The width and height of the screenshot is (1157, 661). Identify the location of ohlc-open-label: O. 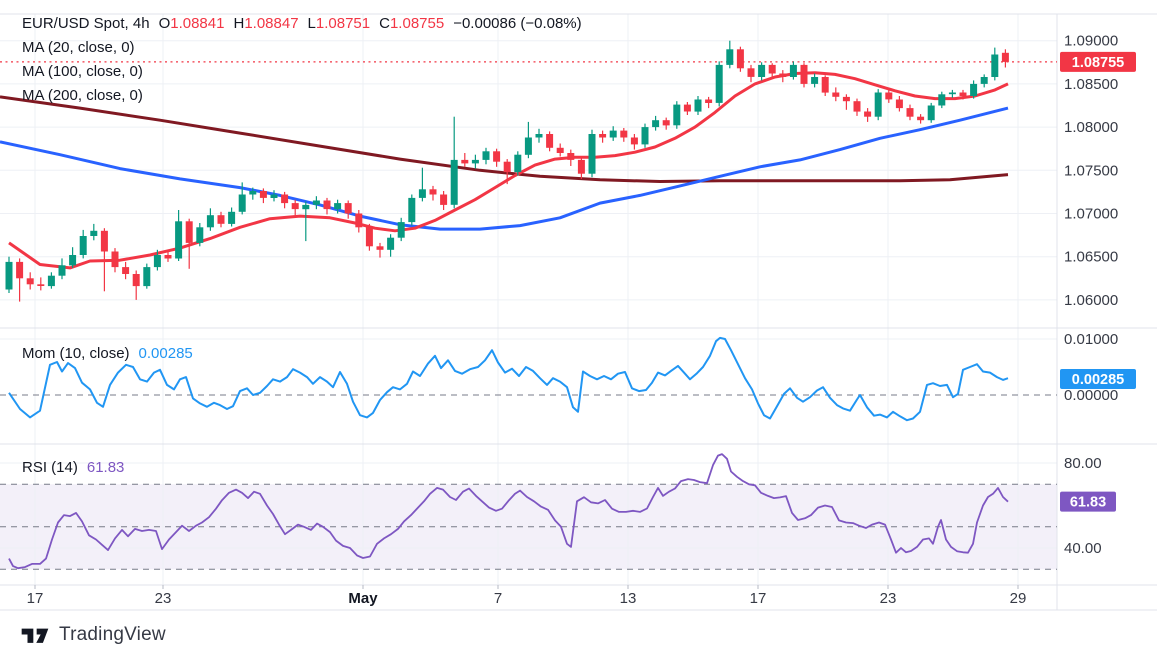
(164, 23).